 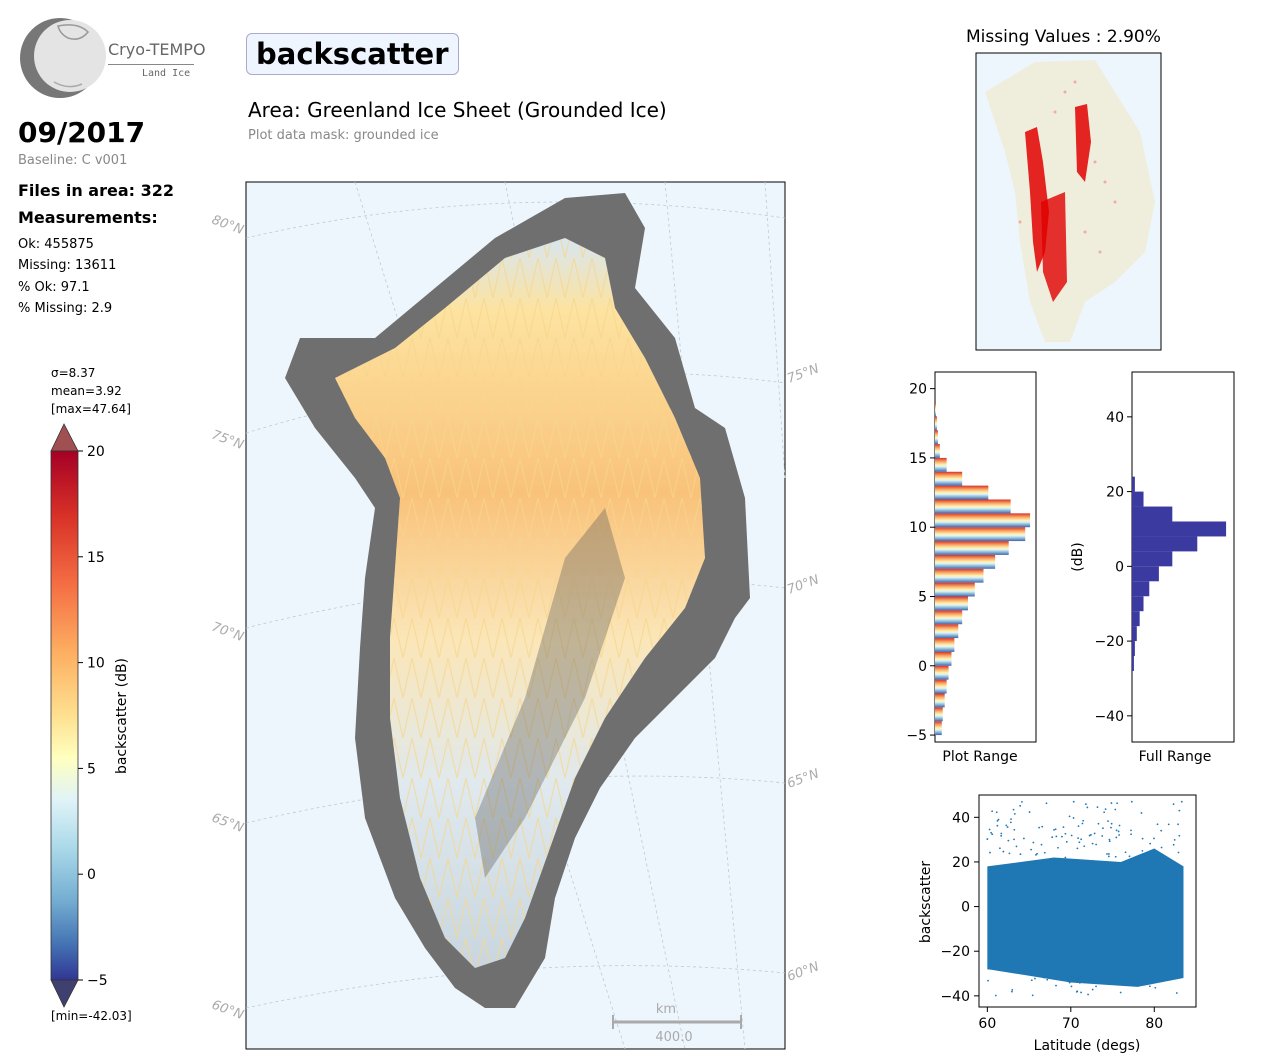 What do you see at coordinates (91, 409) in the screenshot?
I see `colorbar-max: [max=47.64]` at bounding box center [91, 409].